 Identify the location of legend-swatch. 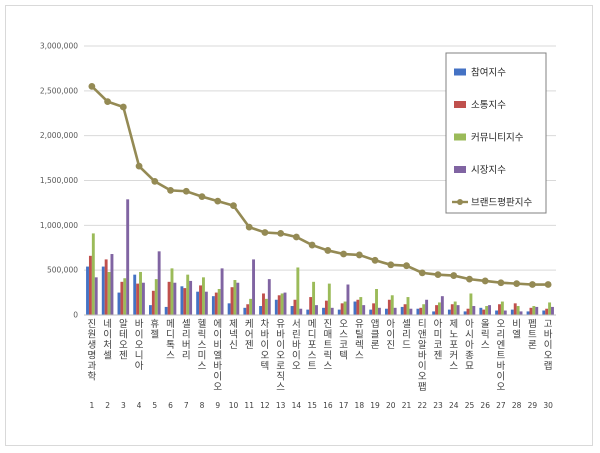
(460, 72).